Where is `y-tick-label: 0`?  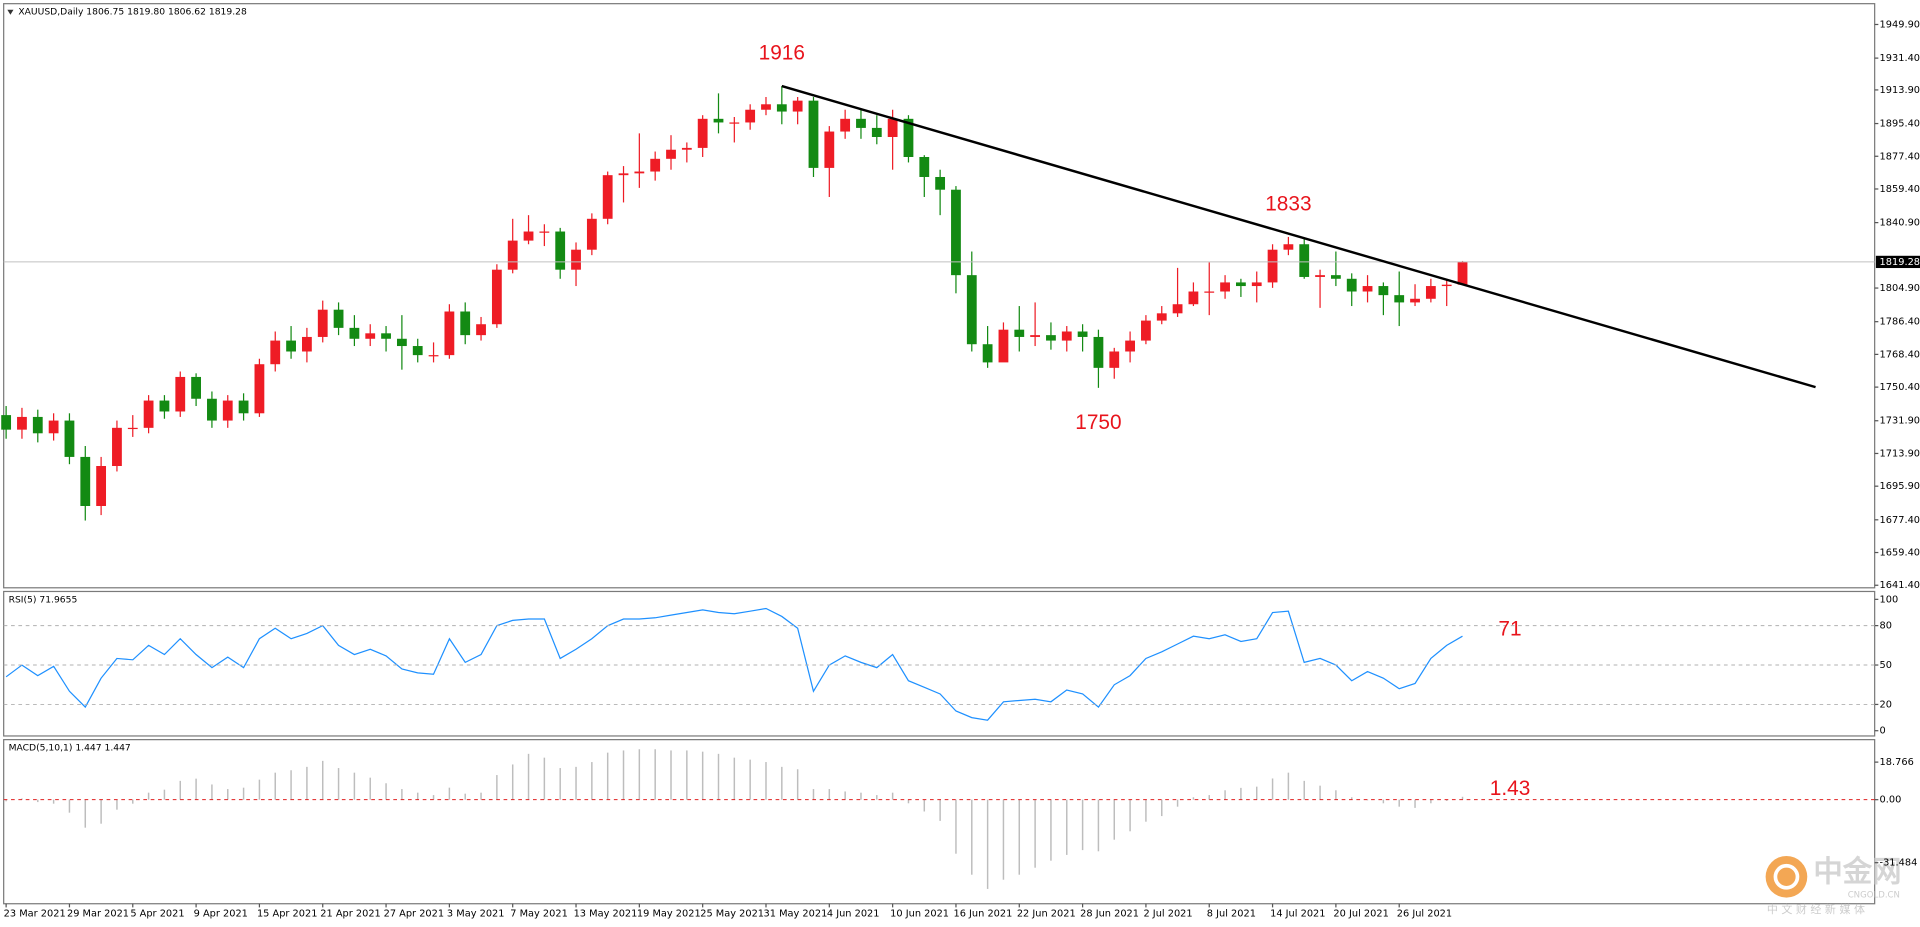
y-tick-label: 0 is located at coordinates (1883, 731).